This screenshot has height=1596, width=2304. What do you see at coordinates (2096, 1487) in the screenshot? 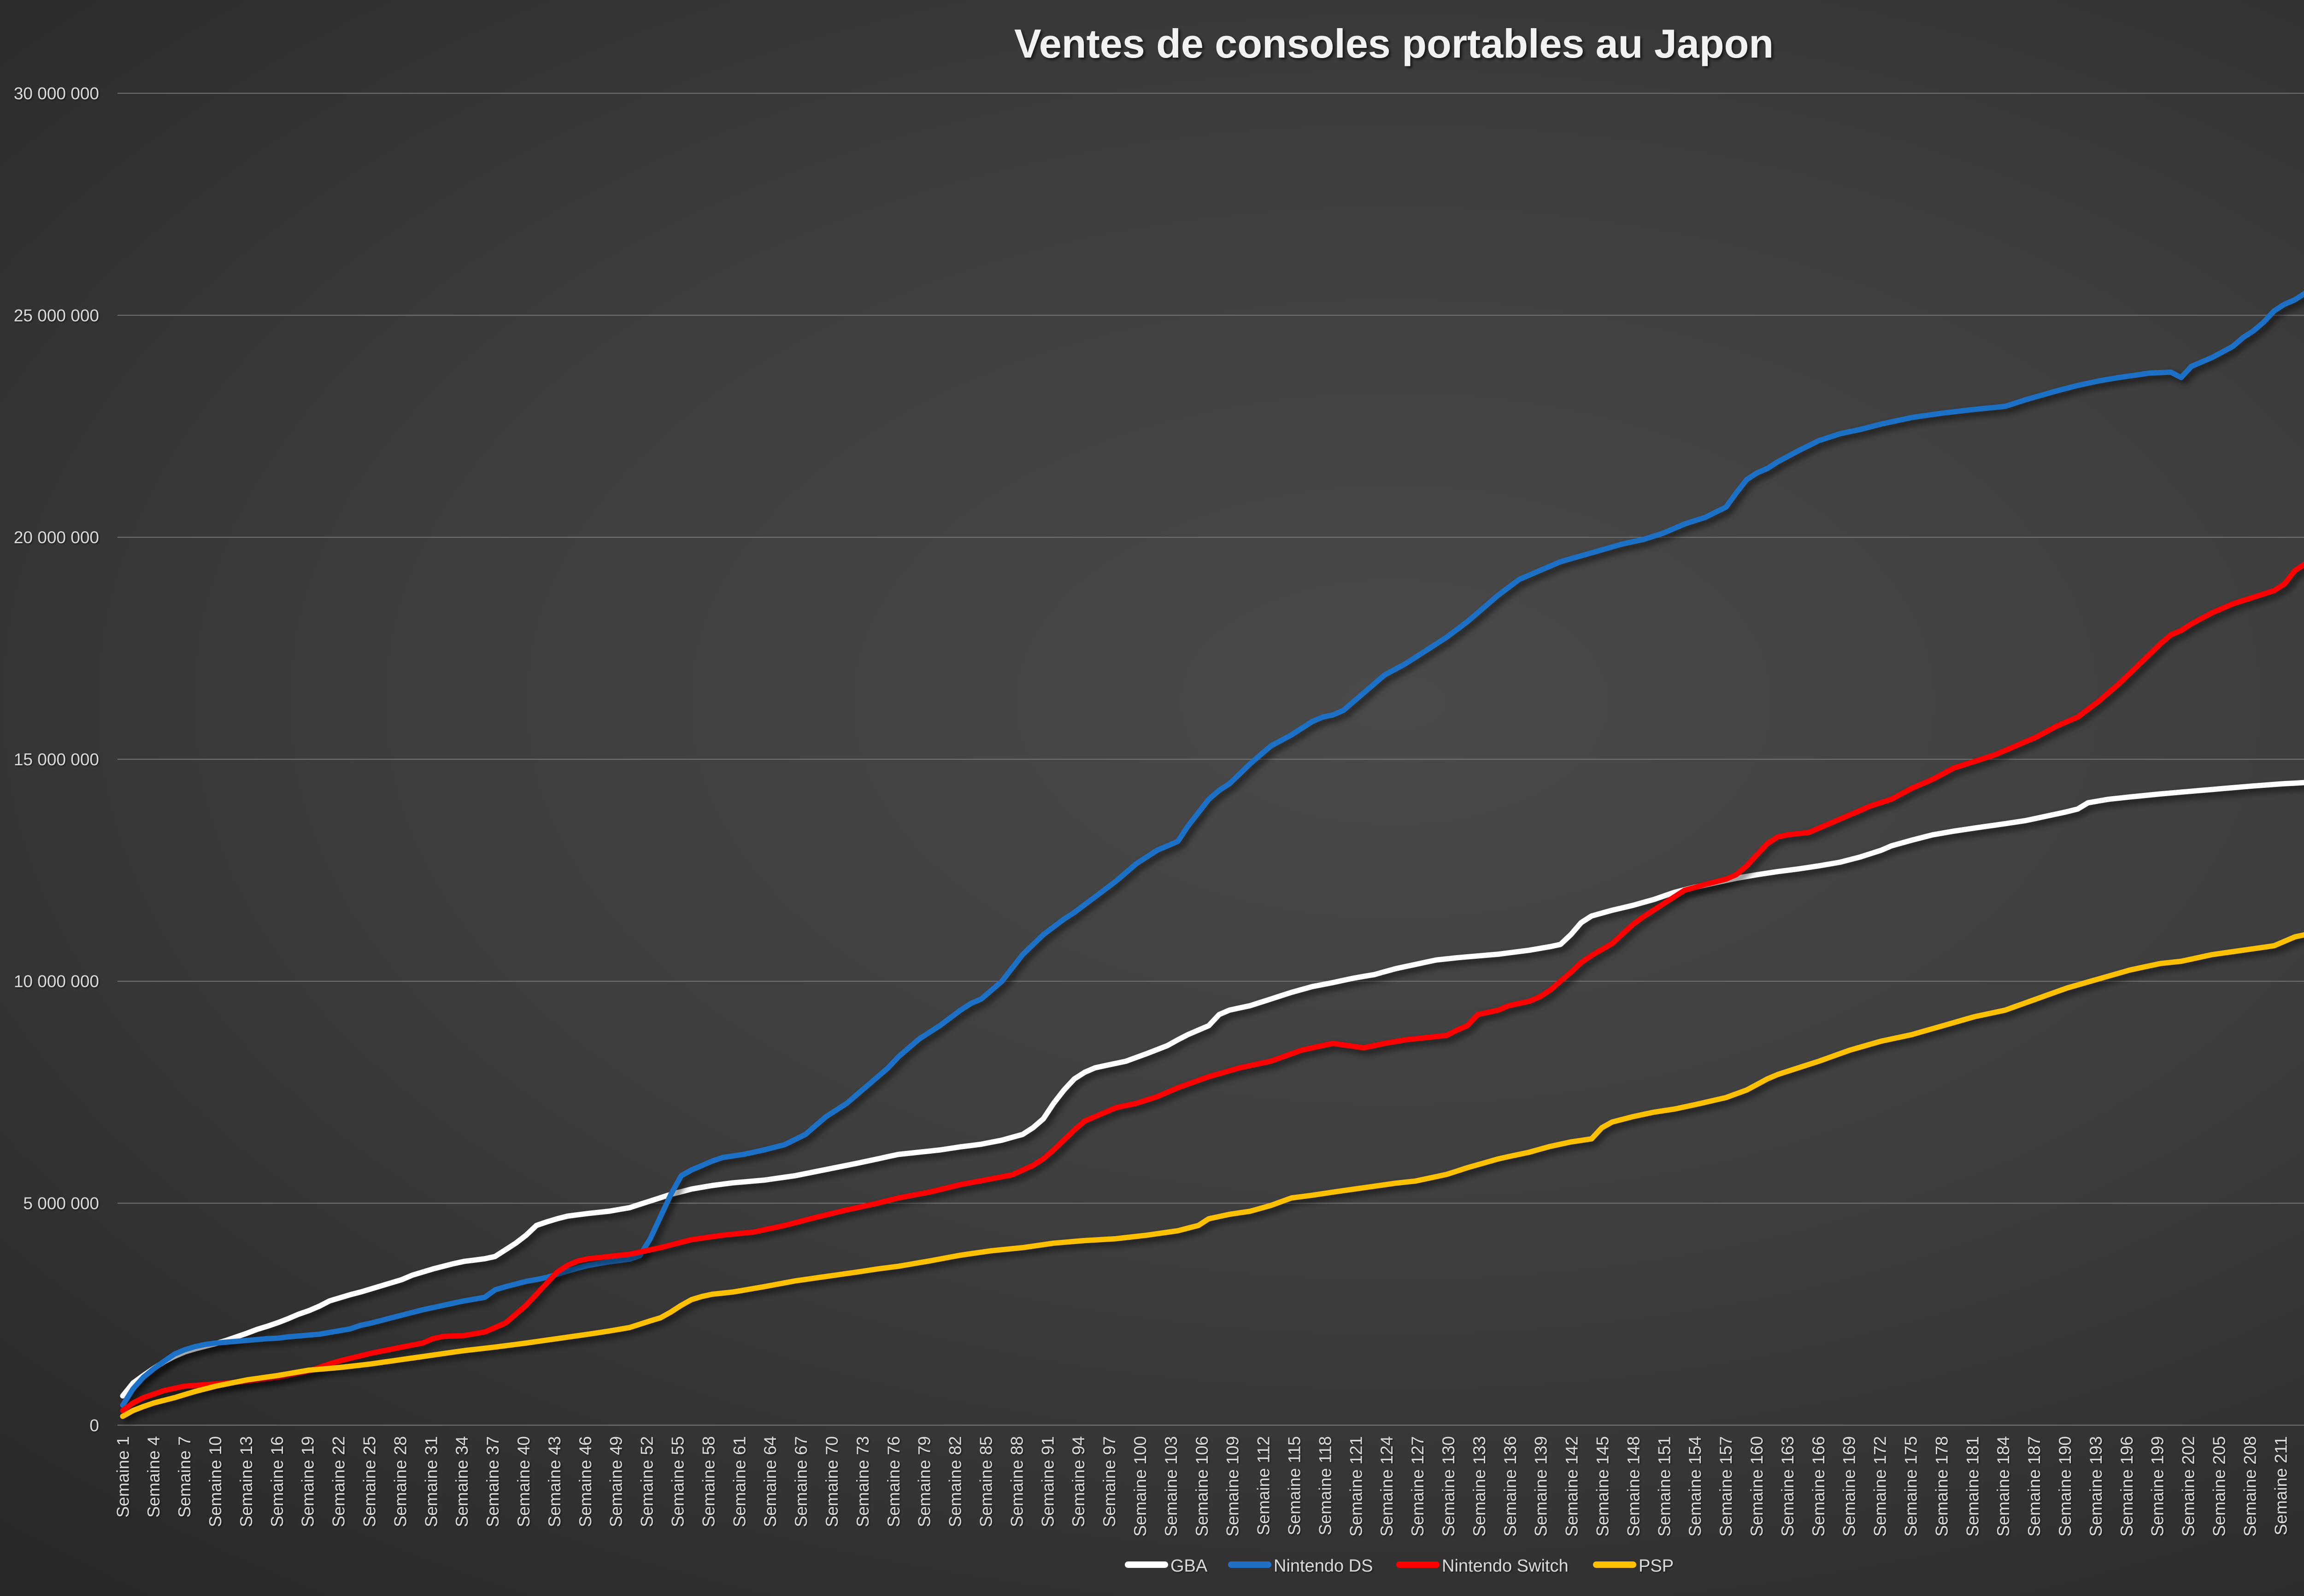
I see `svg-text: Semaine 193` at bounding box center [2096, 1487].